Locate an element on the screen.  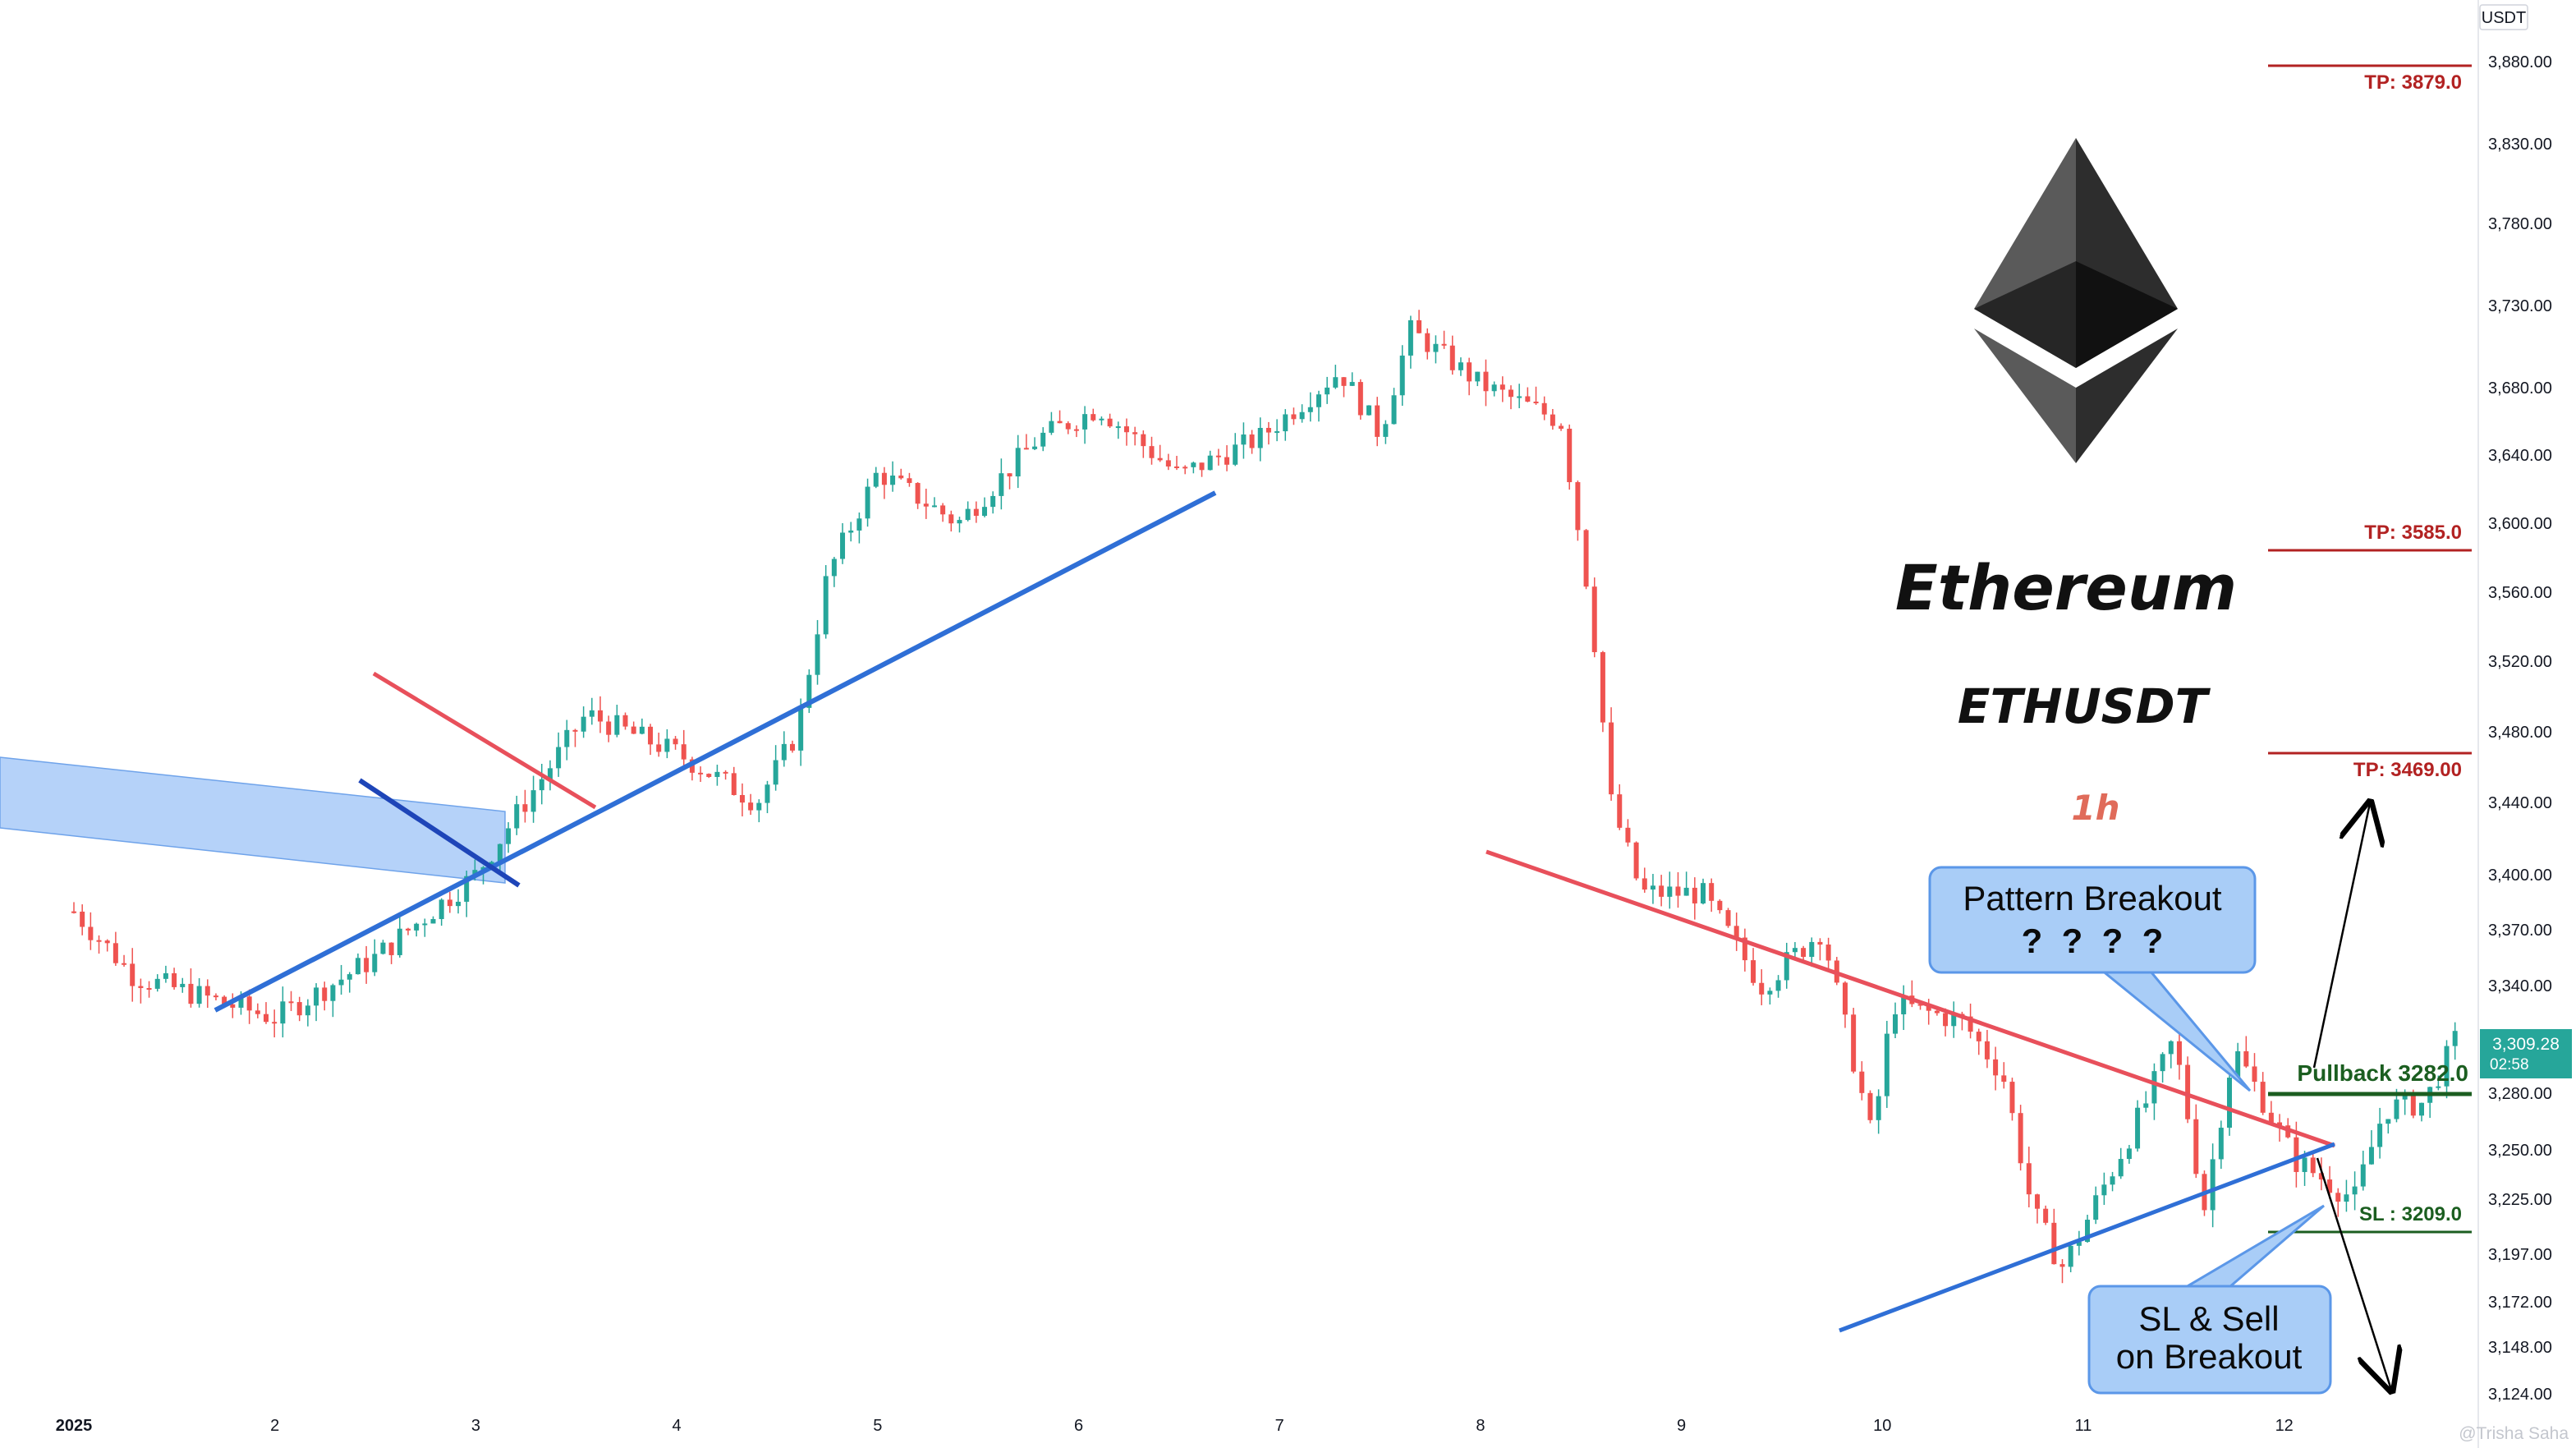
flag-resistance-line is located at coordinates (484, 740).